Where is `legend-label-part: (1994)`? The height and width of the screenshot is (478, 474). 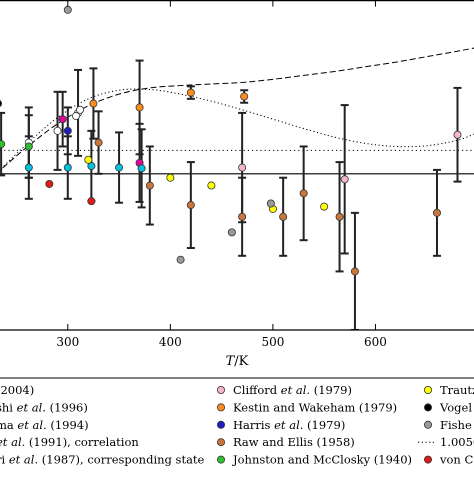
legend-label-part: (1994) is located at coordinates (68, 425).